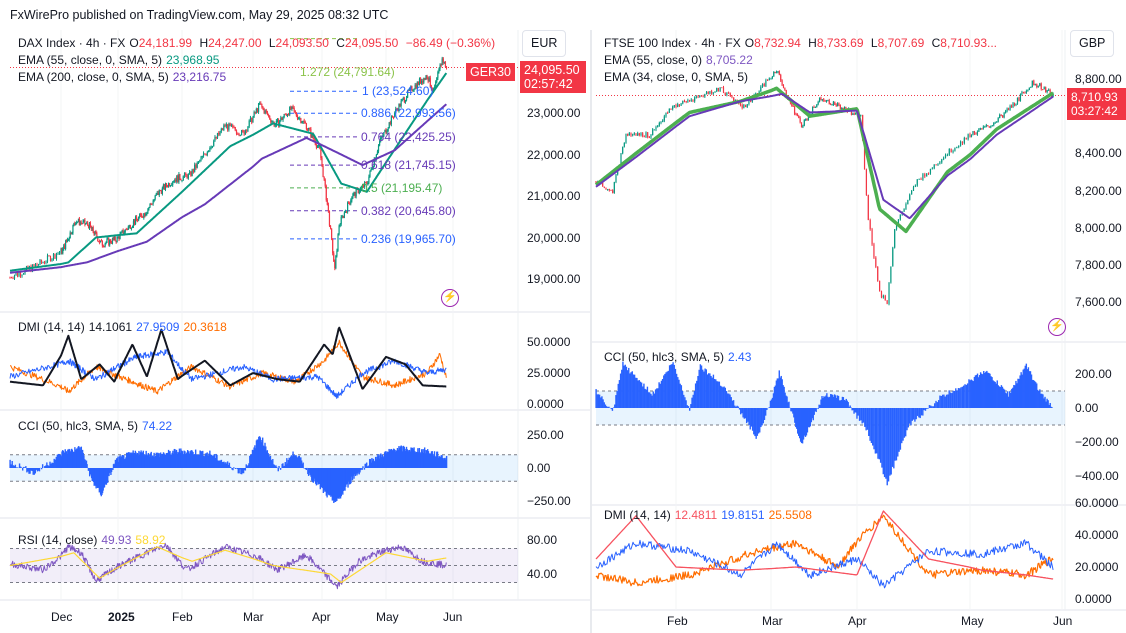  Describe the element at coordinates (93, 540) in the screenshot. I see `dax-rsi-legend: RSI (14, close) 49.93 58.92` at that location.